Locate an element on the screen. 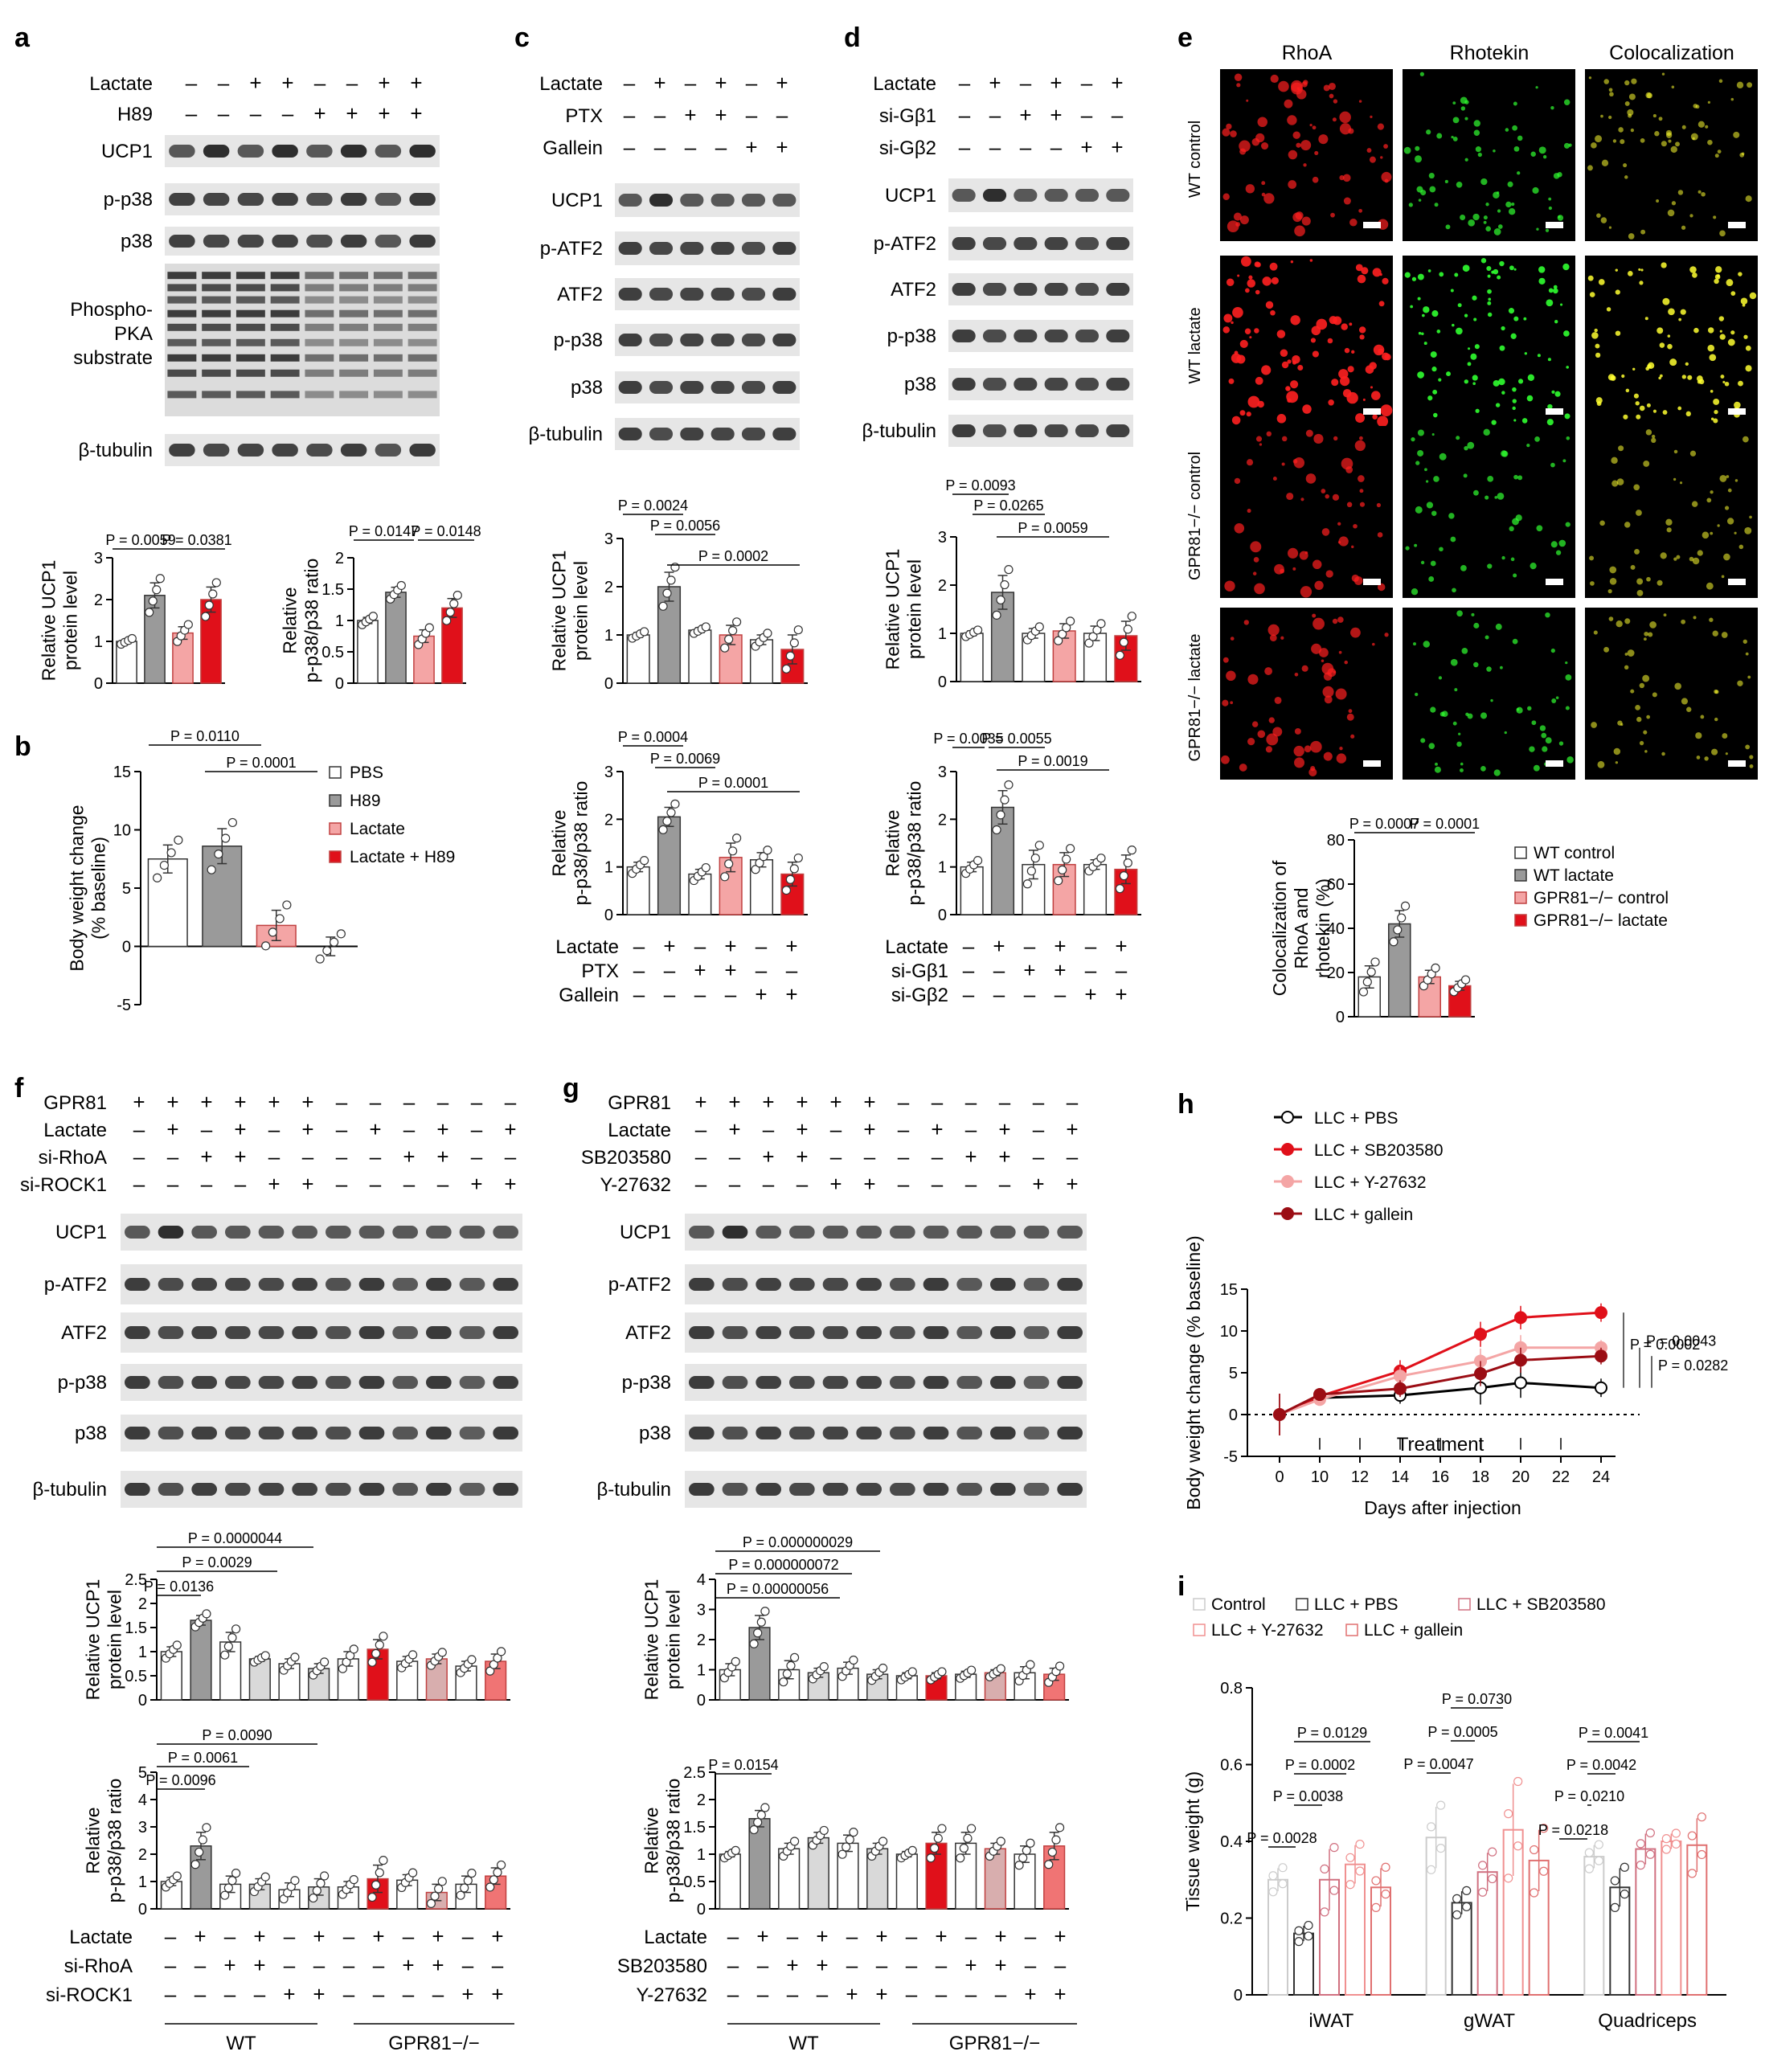  f-blot-2-band is located at coordinates (439, 1332).